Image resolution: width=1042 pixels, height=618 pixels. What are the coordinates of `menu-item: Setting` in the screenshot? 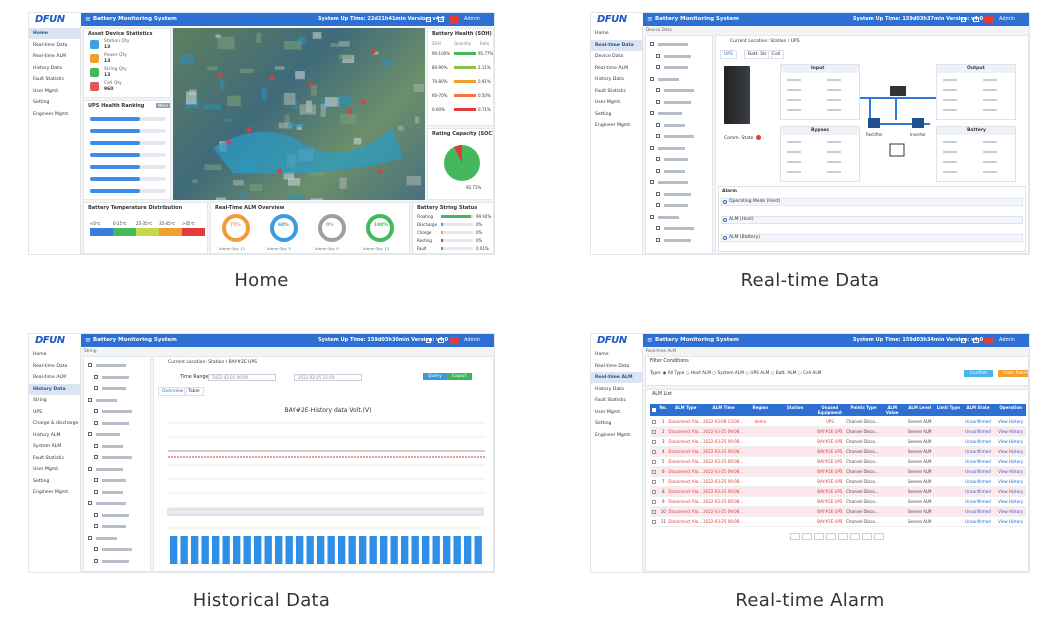 It's located at (54, 481).